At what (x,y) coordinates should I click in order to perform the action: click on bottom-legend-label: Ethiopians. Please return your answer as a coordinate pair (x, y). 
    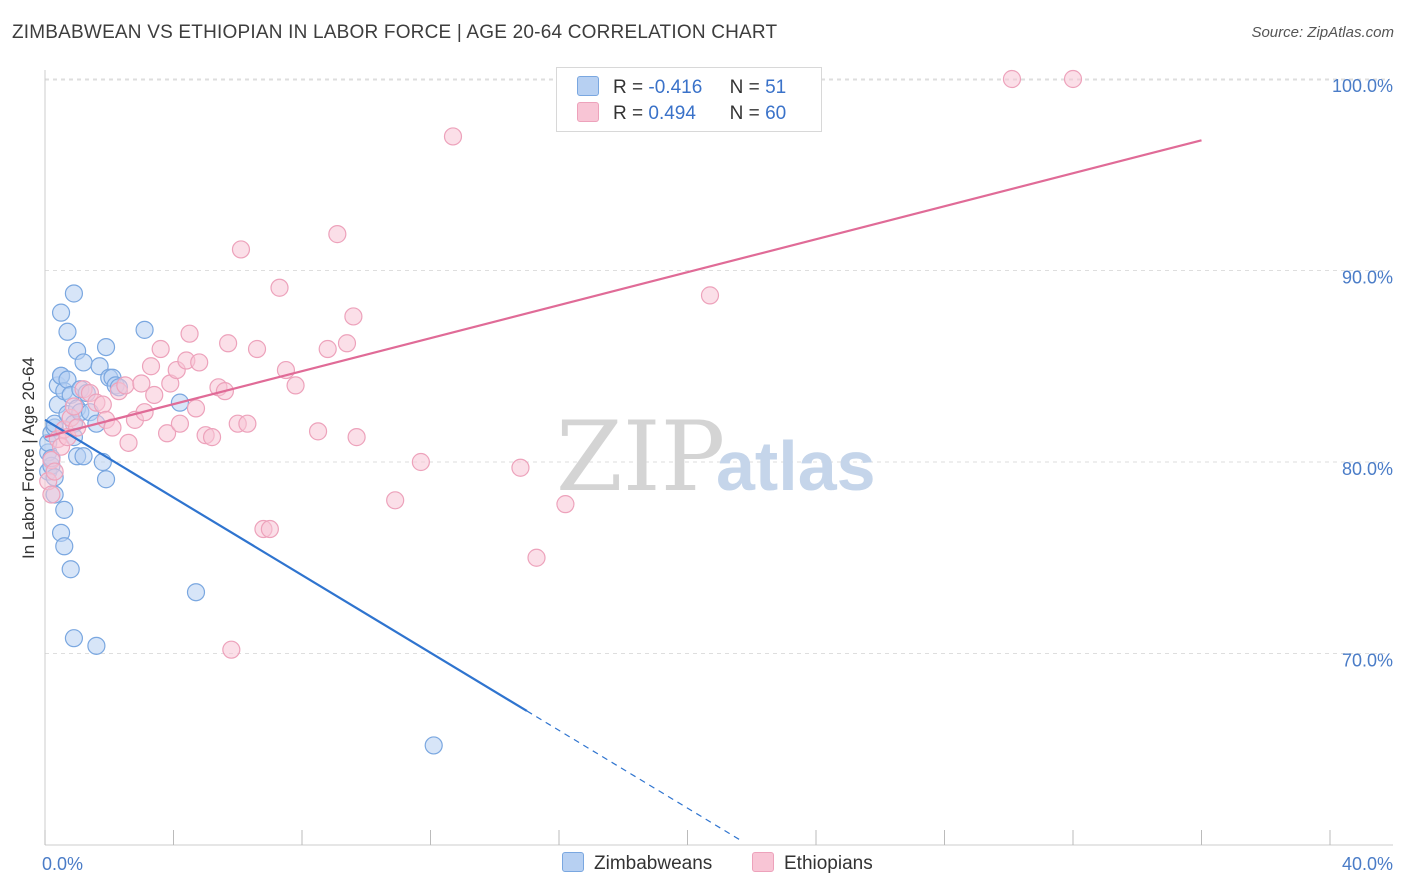
    Looking at the image, I should click on (828, 863).